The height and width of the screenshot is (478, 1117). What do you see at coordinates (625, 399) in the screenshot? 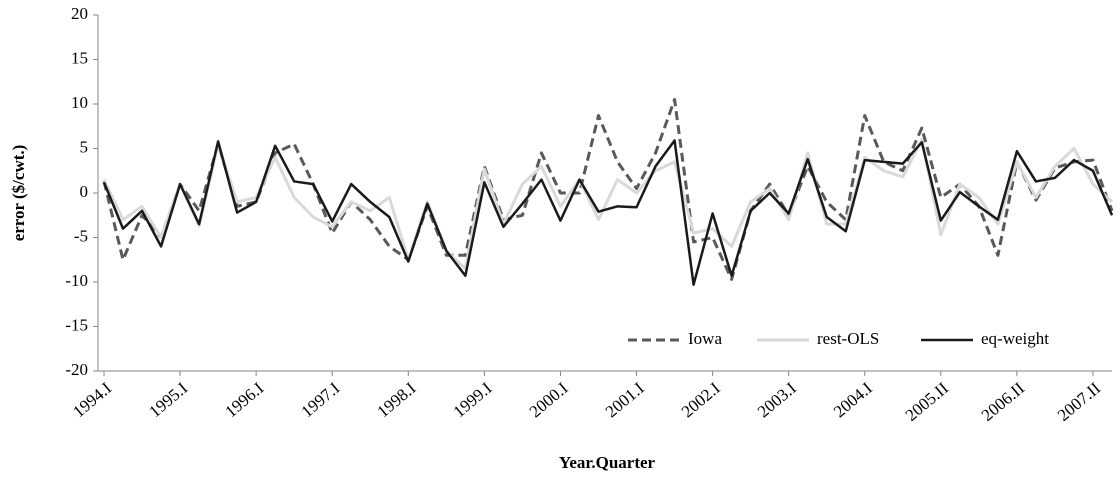
I see `x-tick-label: 2001.I` at bounding box center [625, 399].